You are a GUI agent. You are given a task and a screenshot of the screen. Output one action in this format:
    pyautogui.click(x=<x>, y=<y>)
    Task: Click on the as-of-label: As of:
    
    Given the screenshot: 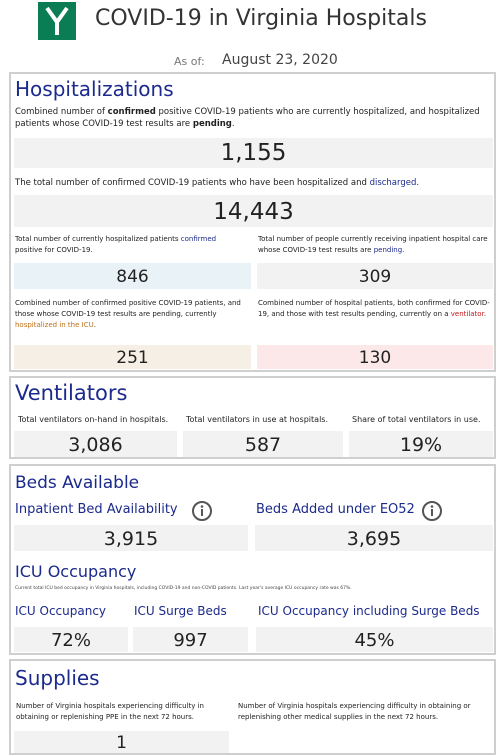 What is the action you would take?
    pyautogui.click(x=189, y=61)
    